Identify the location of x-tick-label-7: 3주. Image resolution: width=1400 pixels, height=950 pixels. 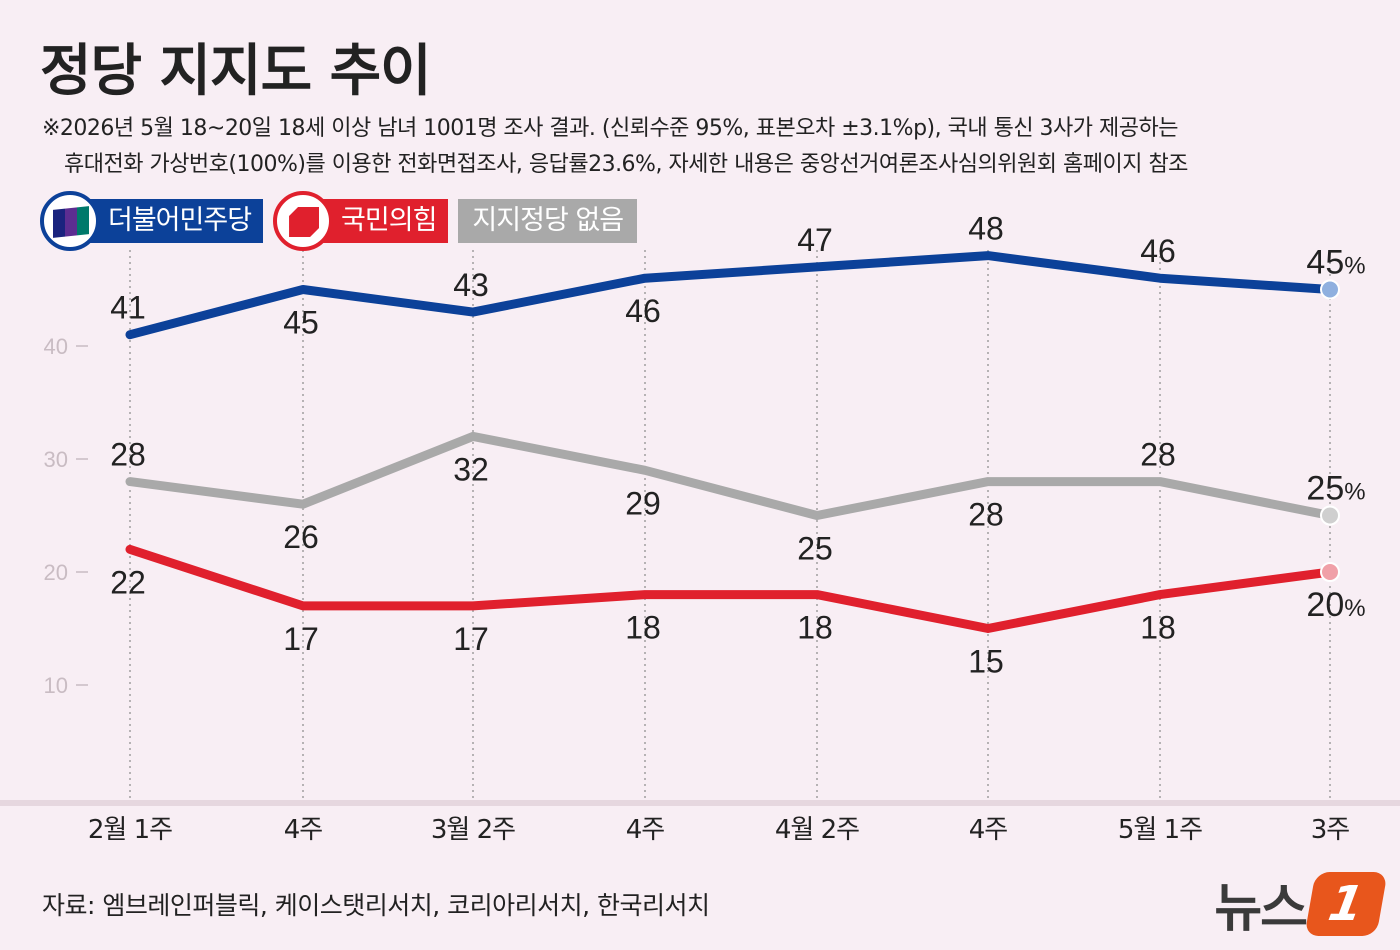
(1330, 830).